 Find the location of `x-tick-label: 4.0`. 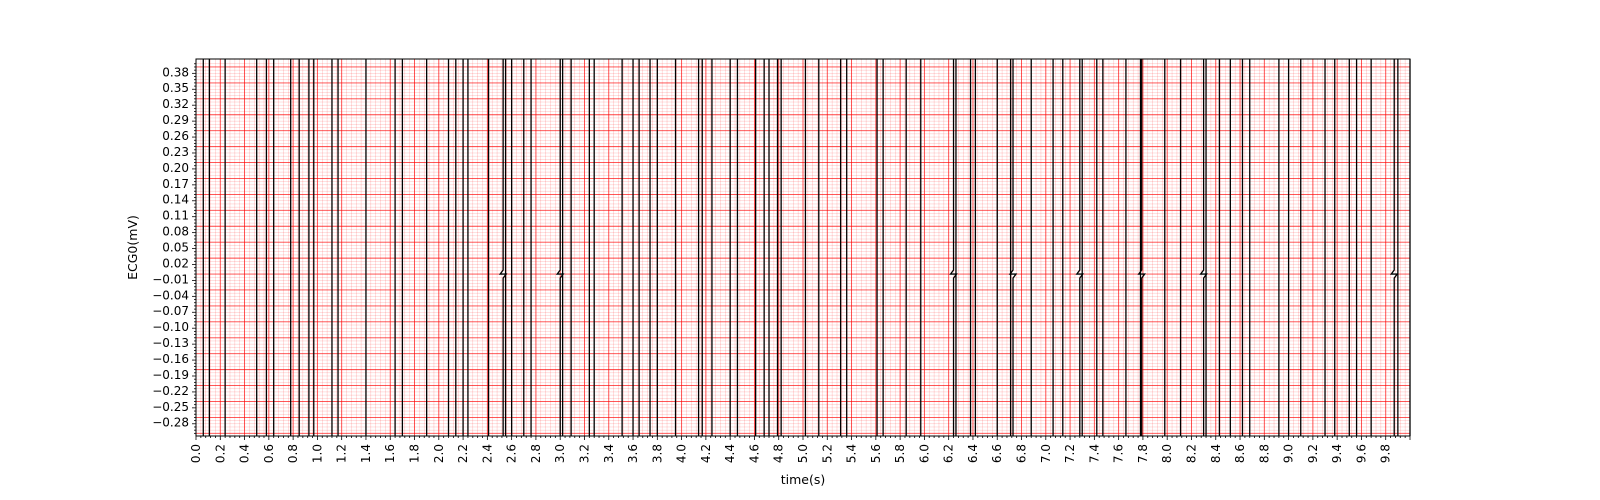

x-tick-label: 4.0 is located at coordinates (682, 453).